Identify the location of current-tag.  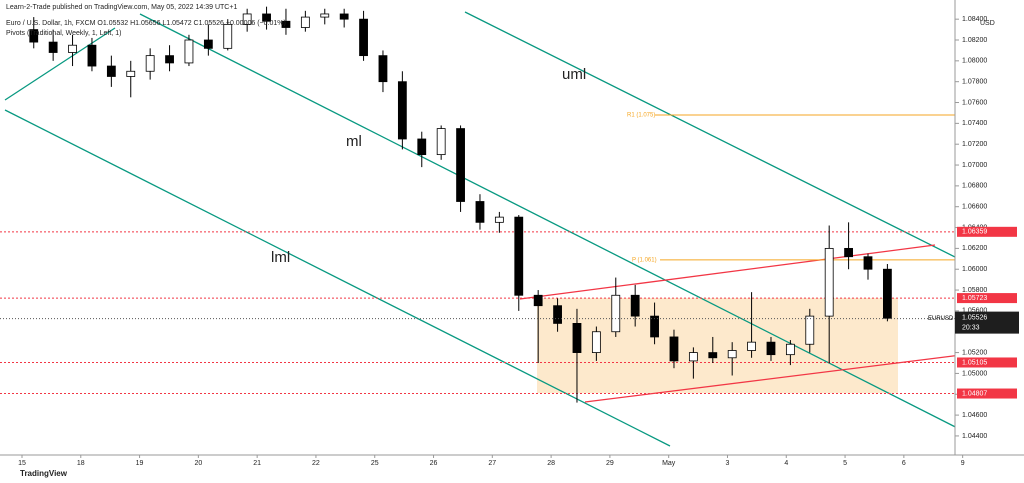
(987, 322).